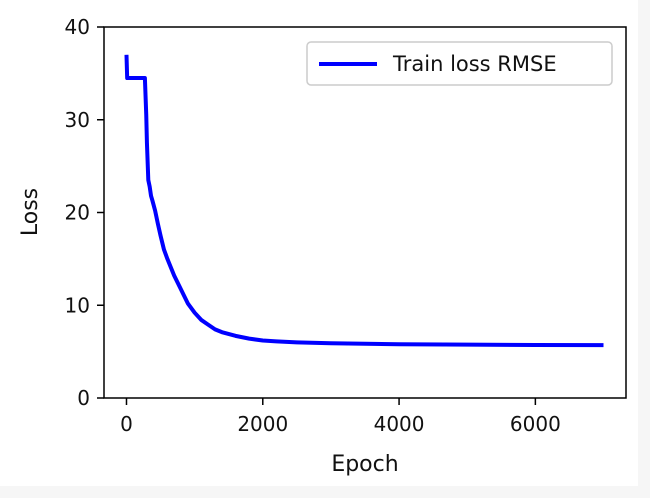 The width and height of the screenshot is (650, 498). What do you see at coordinates (535, 424) in the screenshot?
I see `x-tick-label: 6000` at bounding box center [535, 424].